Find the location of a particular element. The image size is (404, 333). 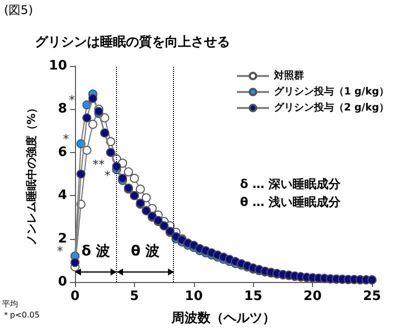

y-tick-label: 4 is located at coordinates (62, 196).